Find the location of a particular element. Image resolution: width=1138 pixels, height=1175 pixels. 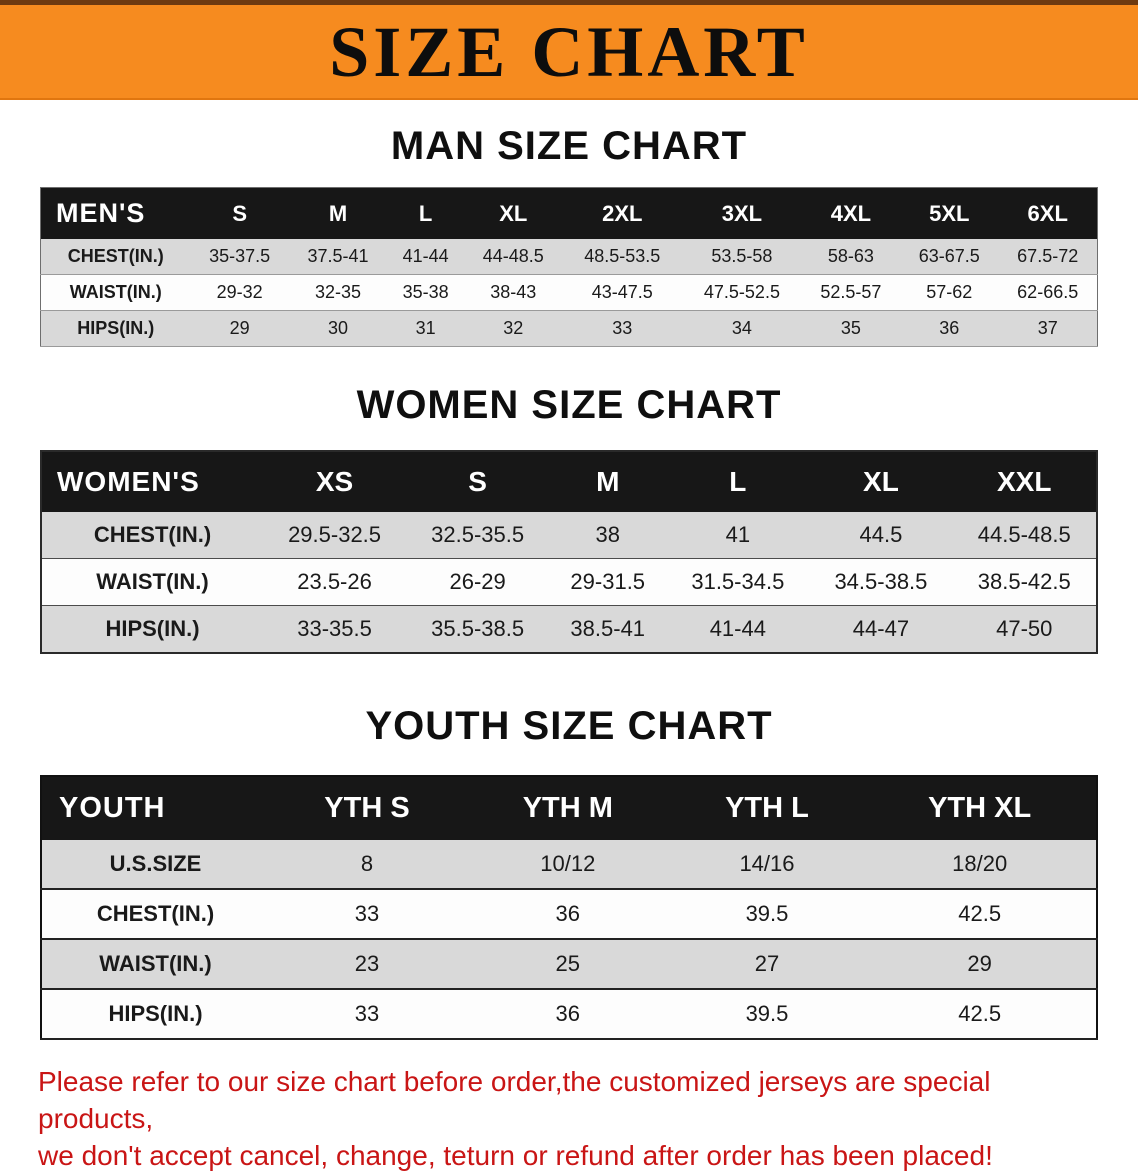

column-header: YTH XL is located at coordinates (980, 808).